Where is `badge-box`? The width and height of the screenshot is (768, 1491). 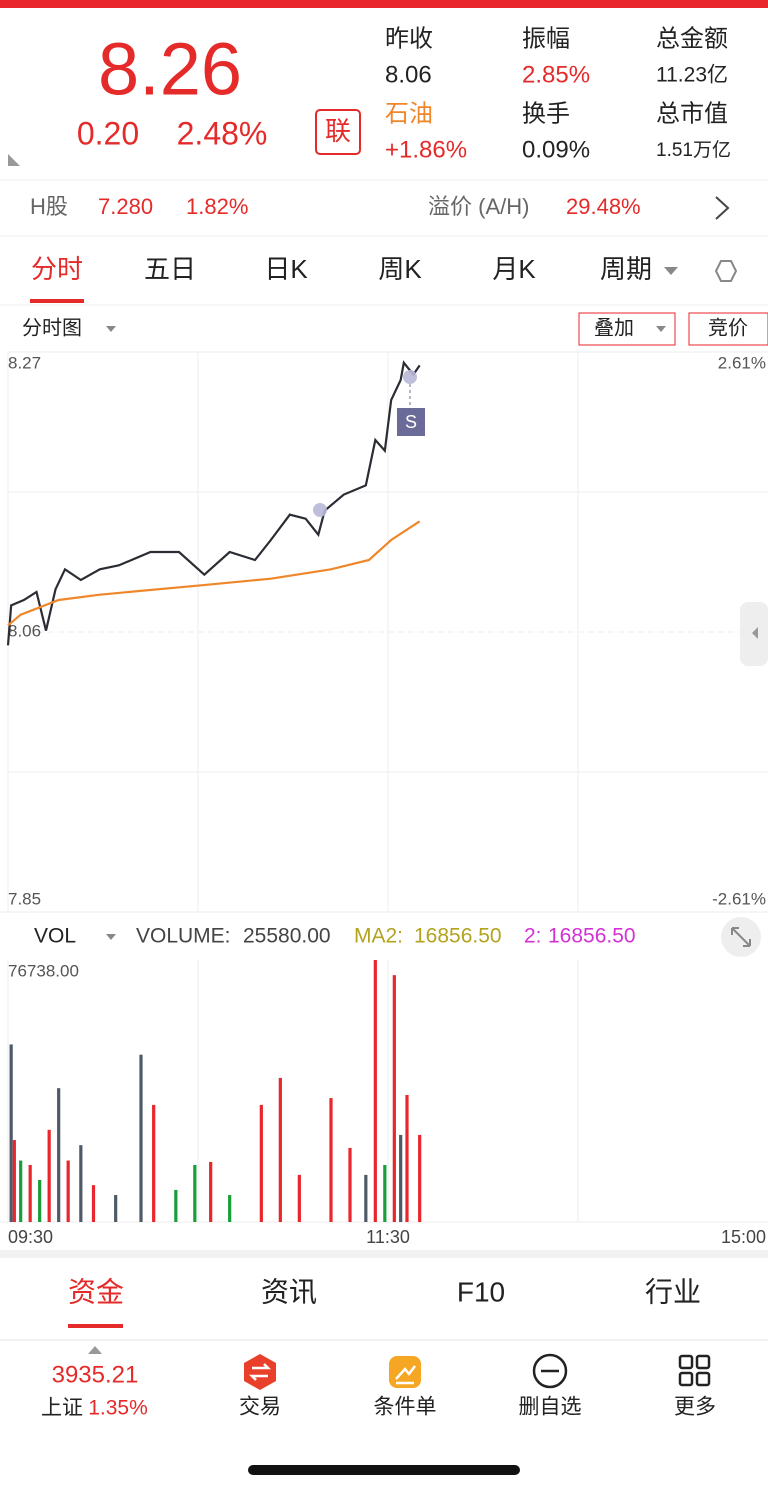
badge-box is located at coordinates (338, 132).